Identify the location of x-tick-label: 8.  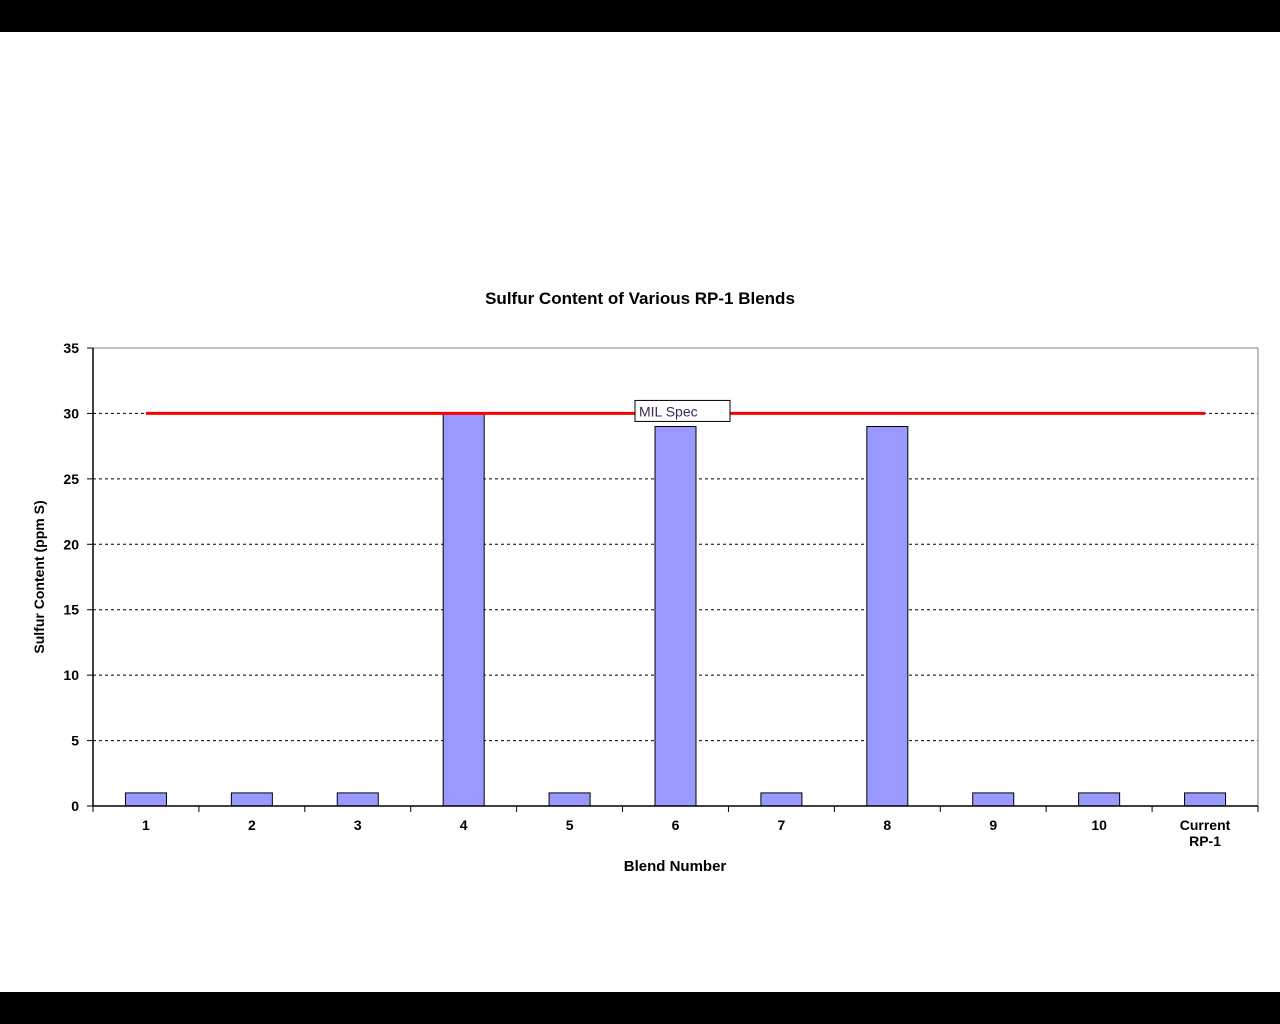
(887, 825).